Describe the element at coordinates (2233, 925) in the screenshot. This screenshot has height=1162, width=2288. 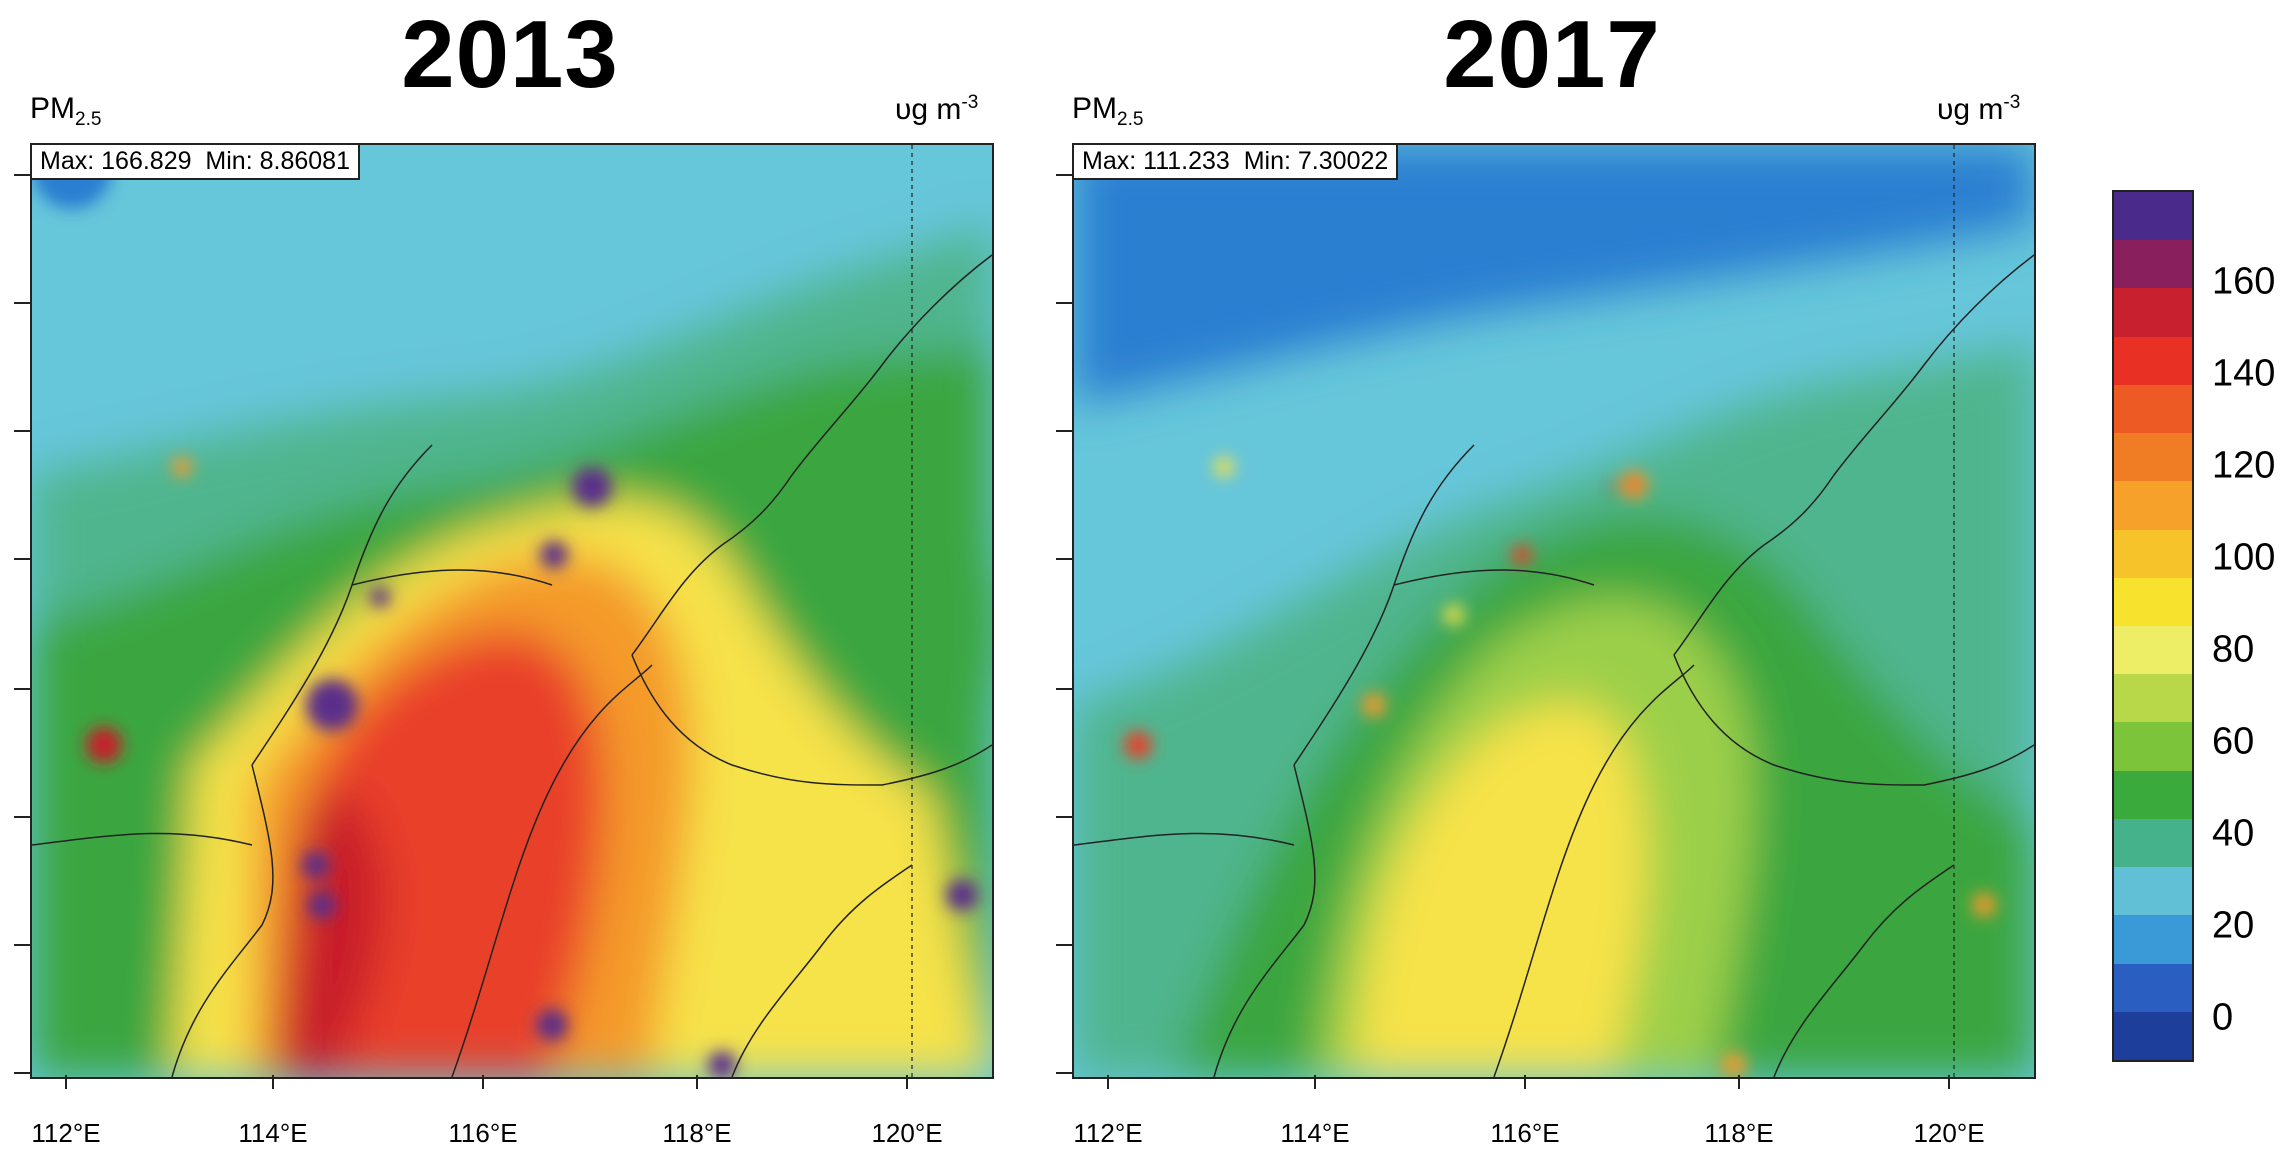
I see `colorbar-label: 20` at that location.